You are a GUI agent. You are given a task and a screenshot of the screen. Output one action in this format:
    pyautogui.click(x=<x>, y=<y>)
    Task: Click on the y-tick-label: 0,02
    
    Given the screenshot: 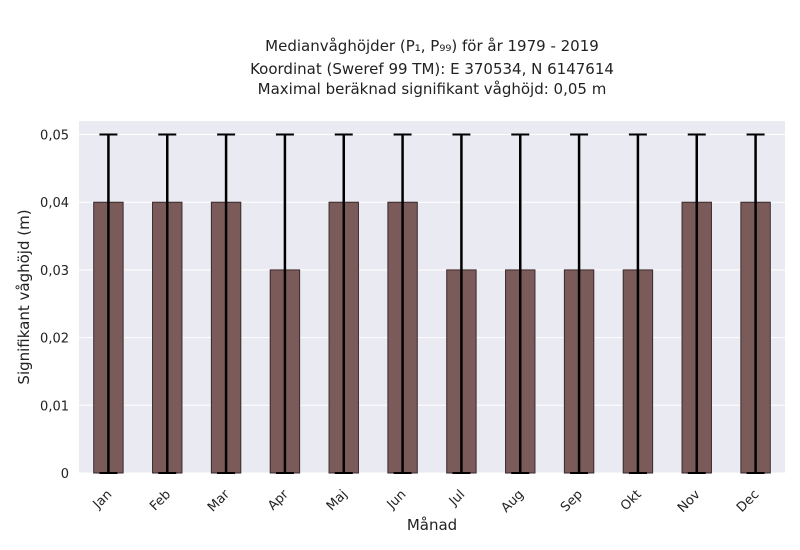 What is the action you would take?
    pyautogui.click(x=54, y=339)
    